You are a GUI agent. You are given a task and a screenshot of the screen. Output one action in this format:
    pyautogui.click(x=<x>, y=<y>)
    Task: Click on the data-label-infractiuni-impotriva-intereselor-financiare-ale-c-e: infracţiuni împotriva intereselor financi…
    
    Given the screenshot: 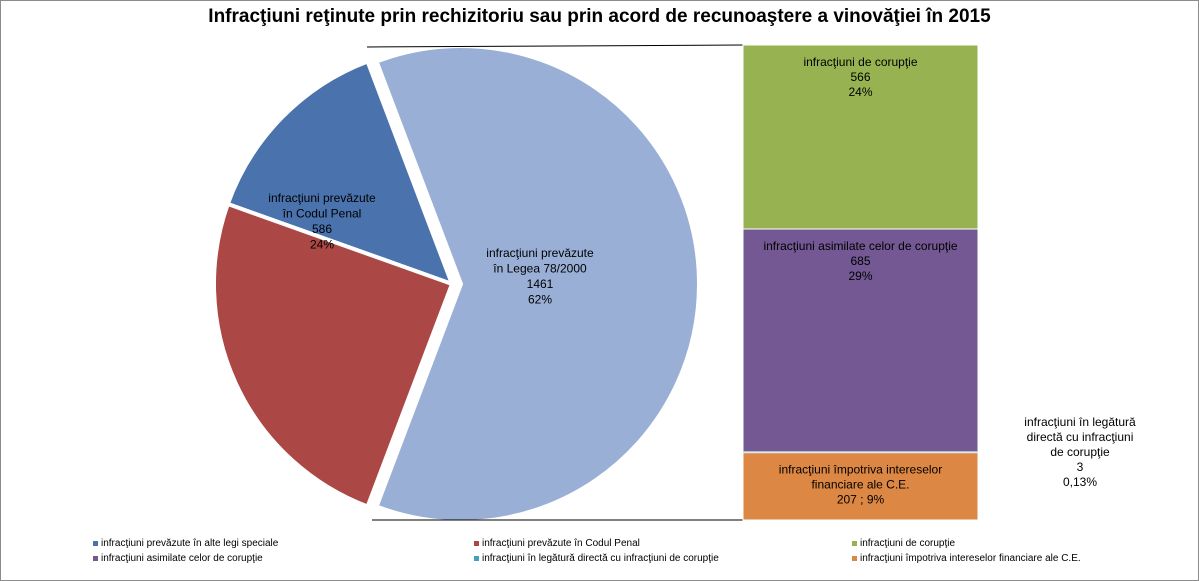 What is the action you would take?
    pyautogui.click(x=860, y=485)
    